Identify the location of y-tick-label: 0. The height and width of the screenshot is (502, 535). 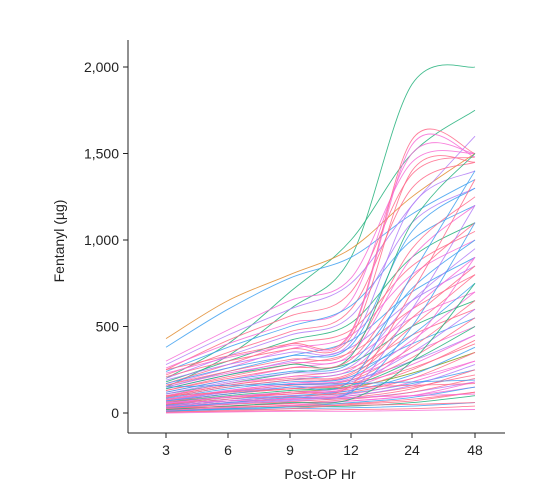
(115, 413).